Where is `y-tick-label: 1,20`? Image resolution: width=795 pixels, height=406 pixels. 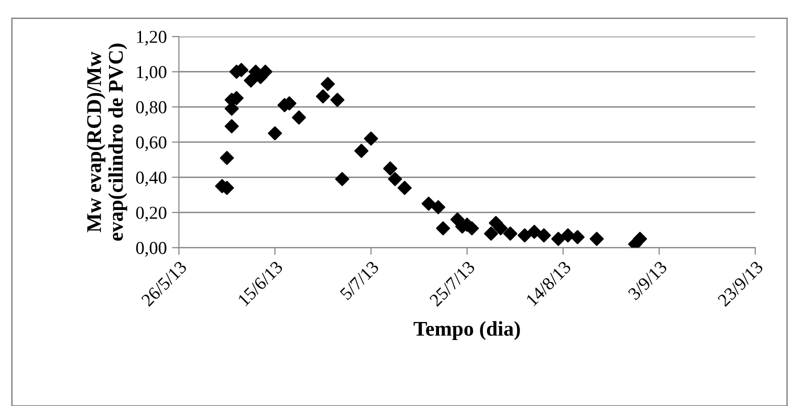
y-tick-label: 1,20 is located at coordinates (151, 38).